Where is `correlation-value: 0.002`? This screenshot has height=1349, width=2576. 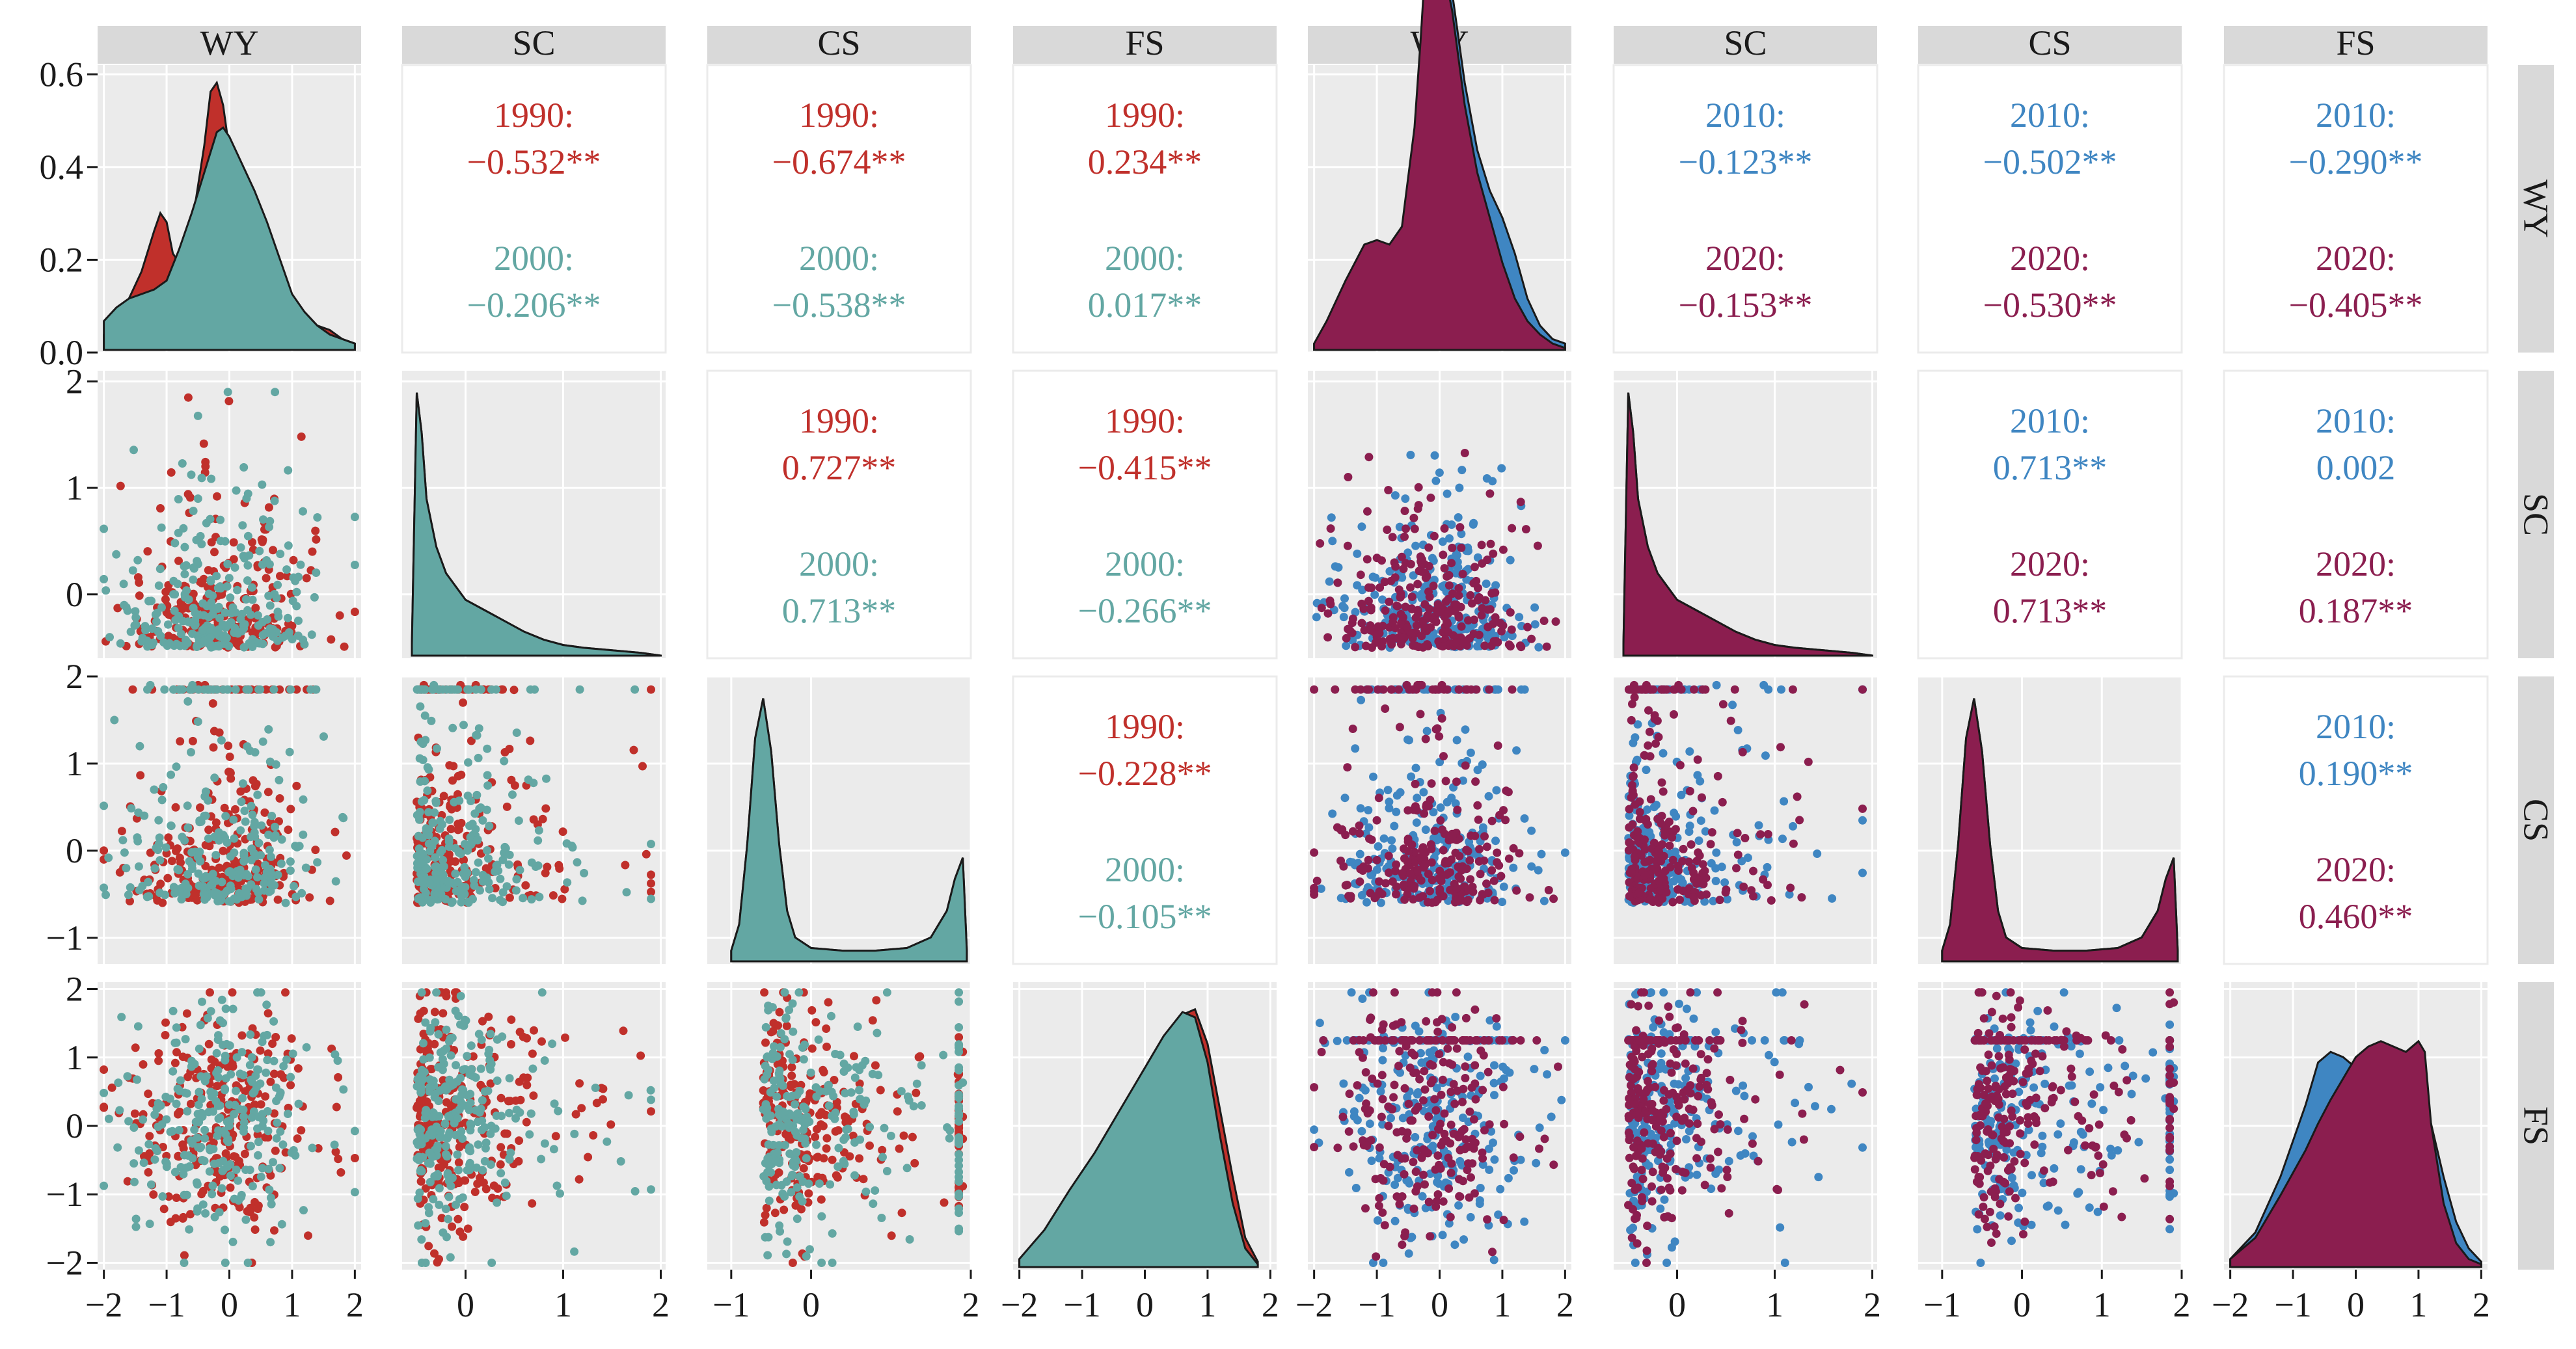
correlation-value: 0.002 is located at coordinates (2356, 467).